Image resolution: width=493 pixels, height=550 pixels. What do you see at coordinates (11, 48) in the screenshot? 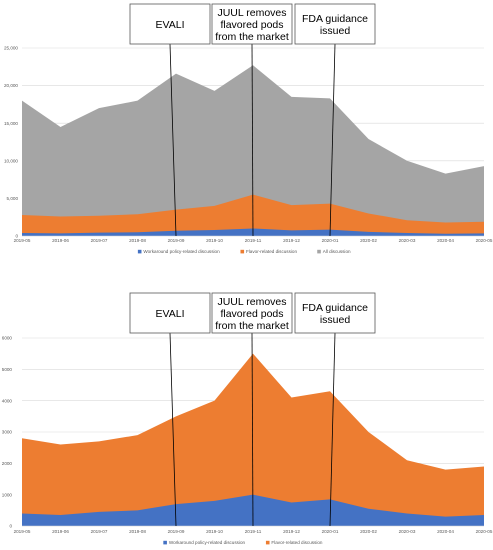
I see `y-tick-label: 25,000` at bounding box center [11, 48].